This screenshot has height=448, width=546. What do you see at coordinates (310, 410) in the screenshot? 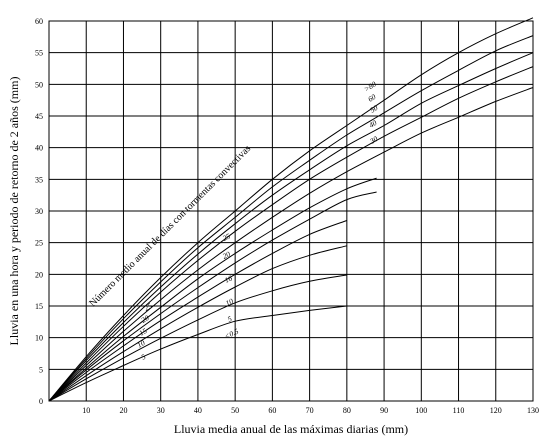
I see `x-tick-label: 70` at bounding box center [310, 410].